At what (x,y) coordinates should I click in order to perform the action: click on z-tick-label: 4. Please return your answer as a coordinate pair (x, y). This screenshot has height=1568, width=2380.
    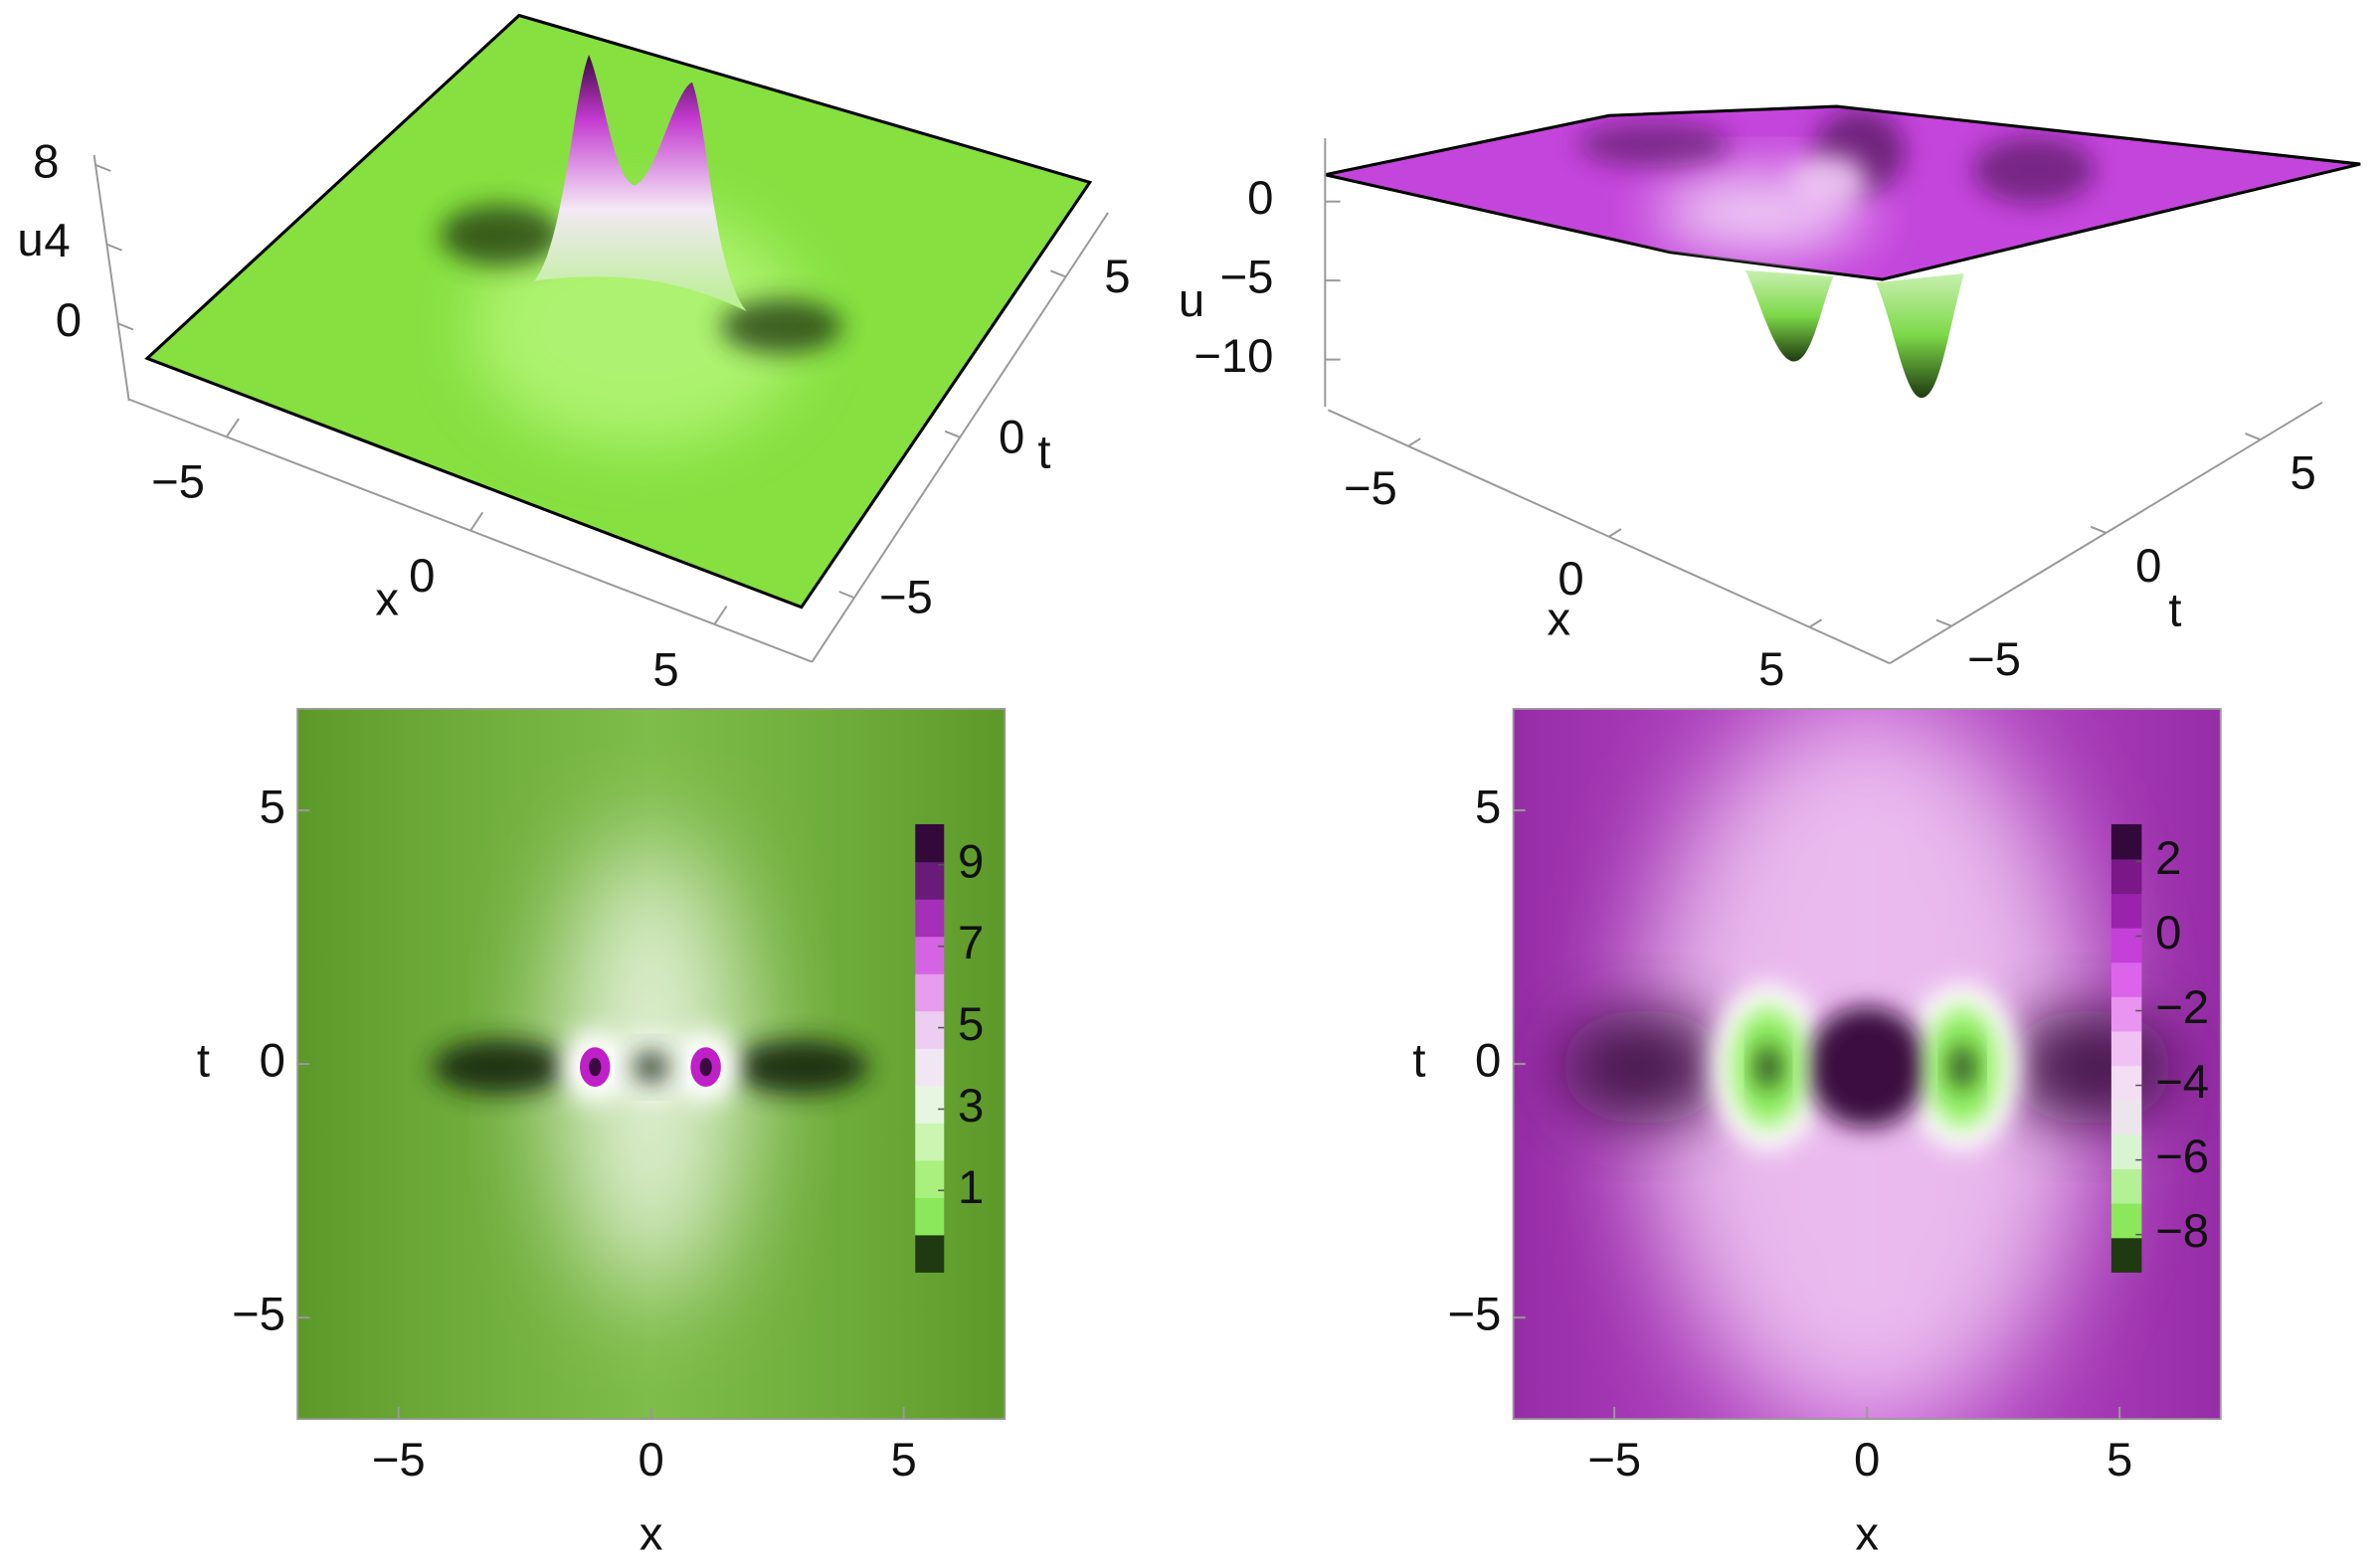
    Looking at the image, I should click on (57, 241).